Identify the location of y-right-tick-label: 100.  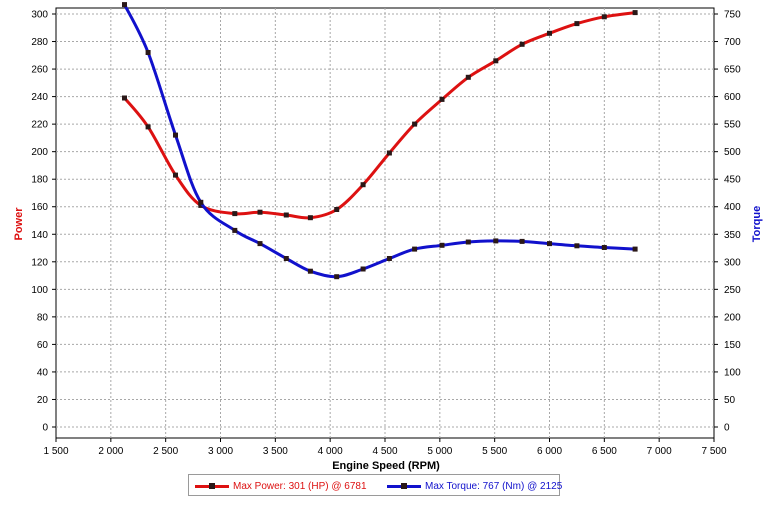
(732, 372).